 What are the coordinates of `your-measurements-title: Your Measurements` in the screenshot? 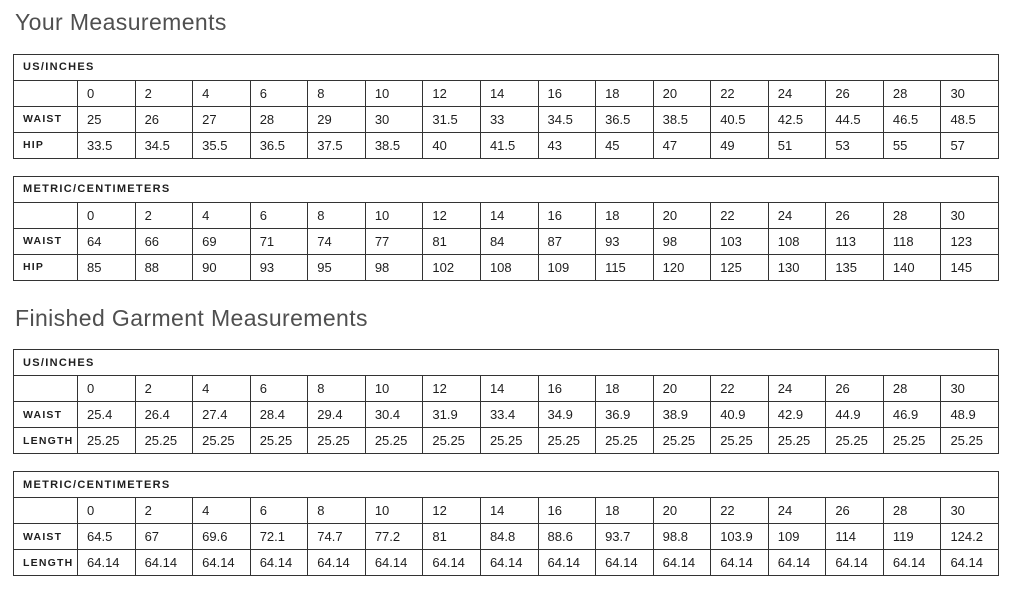 It's located at (121, 22).